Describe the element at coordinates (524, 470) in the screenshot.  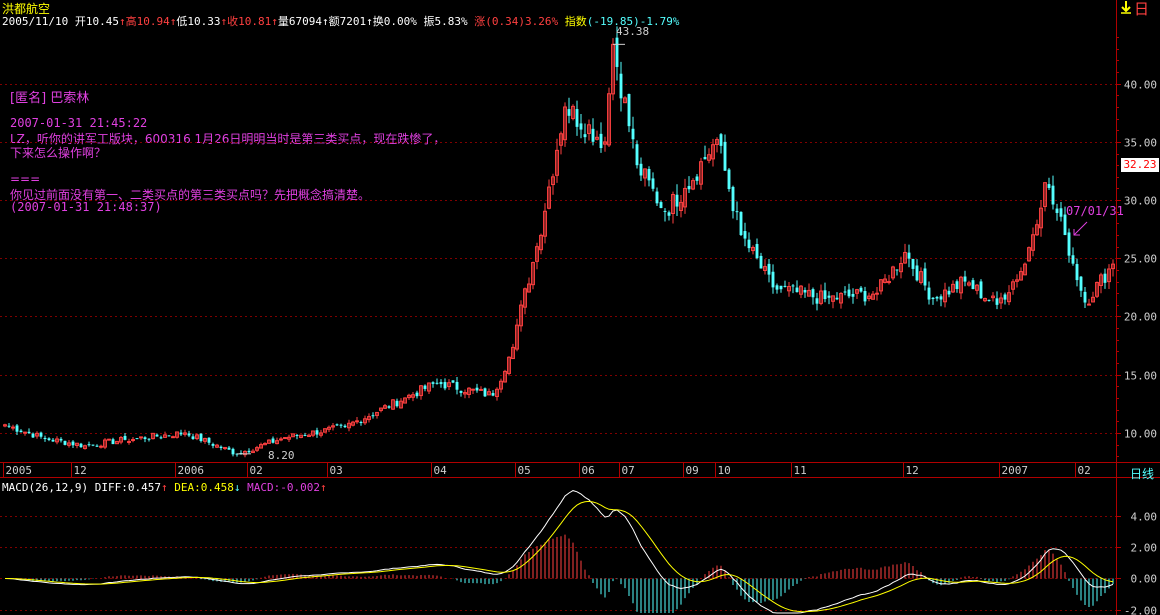
I see `x-tick-label: 05` at that location.